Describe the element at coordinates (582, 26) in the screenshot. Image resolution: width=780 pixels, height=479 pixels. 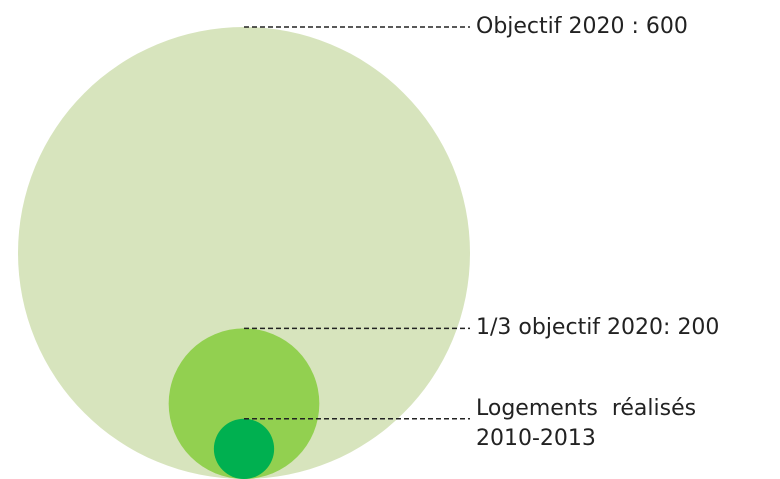
I see `bubble-label: Objectif 2020 : 600` at that location.